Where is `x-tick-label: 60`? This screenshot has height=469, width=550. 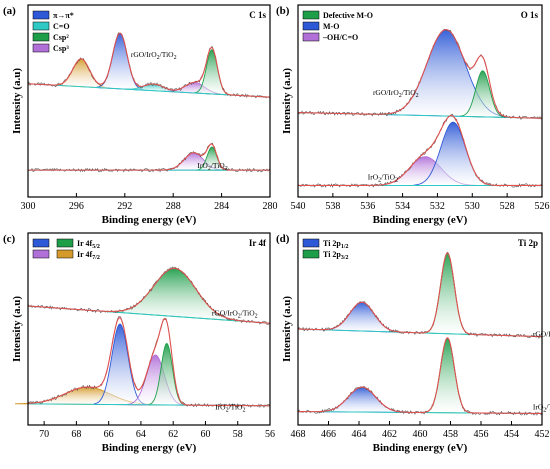
x-tick-label: 60 is located at coordinates (205, 434).